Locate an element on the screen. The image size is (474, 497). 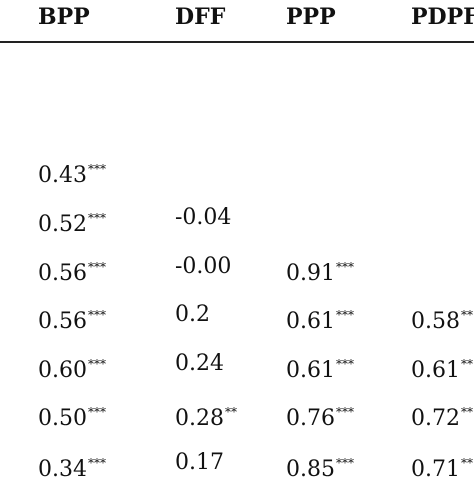
table-cell: 0.61** is located at coordinates (442, 367).